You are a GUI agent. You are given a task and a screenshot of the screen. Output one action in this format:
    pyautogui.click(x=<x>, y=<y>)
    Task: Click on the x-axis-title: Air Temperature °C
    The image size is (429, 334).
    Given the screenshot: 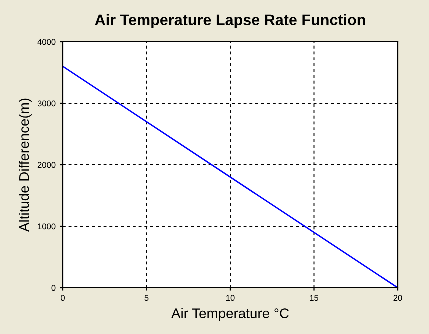 What is the action you would take?
    pyautogui.click(x=230, y=315)
    